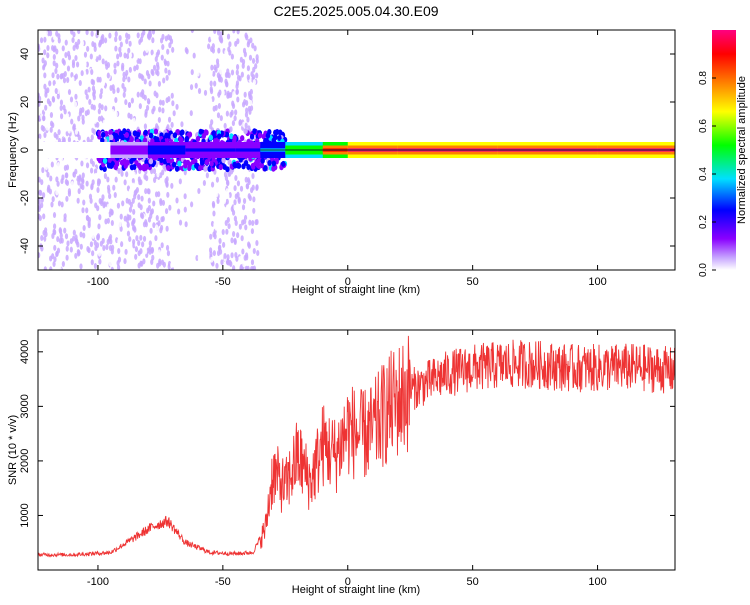  Describe the element at coordinates (703, 222) in the screenshot. I see `colorbar-tick-label: 0.2` at that location.